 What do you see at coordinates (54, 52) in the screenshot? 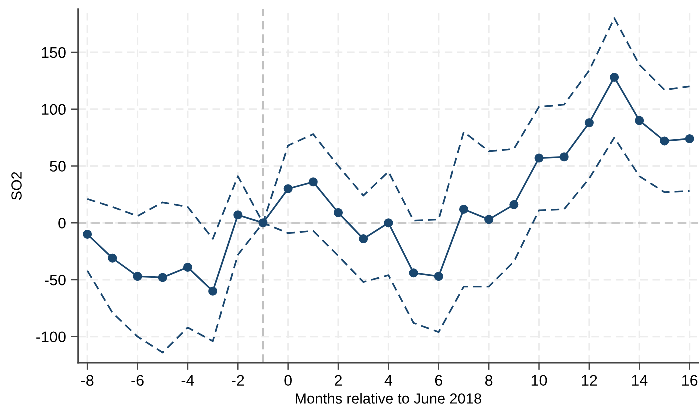
I see `y-tick-label: 150` at bounding box center [54, 52].